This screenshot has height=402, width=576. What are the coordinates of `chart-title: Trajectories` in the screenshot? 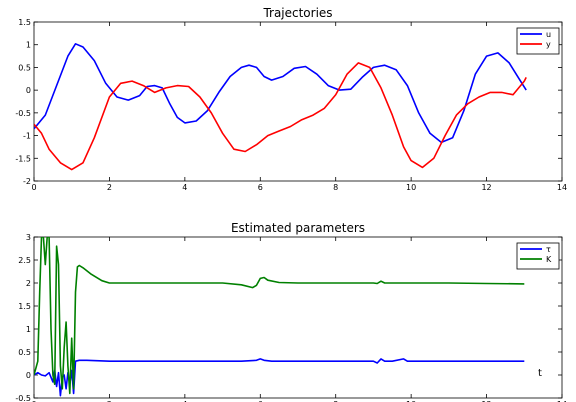 It's located at (297, 13).